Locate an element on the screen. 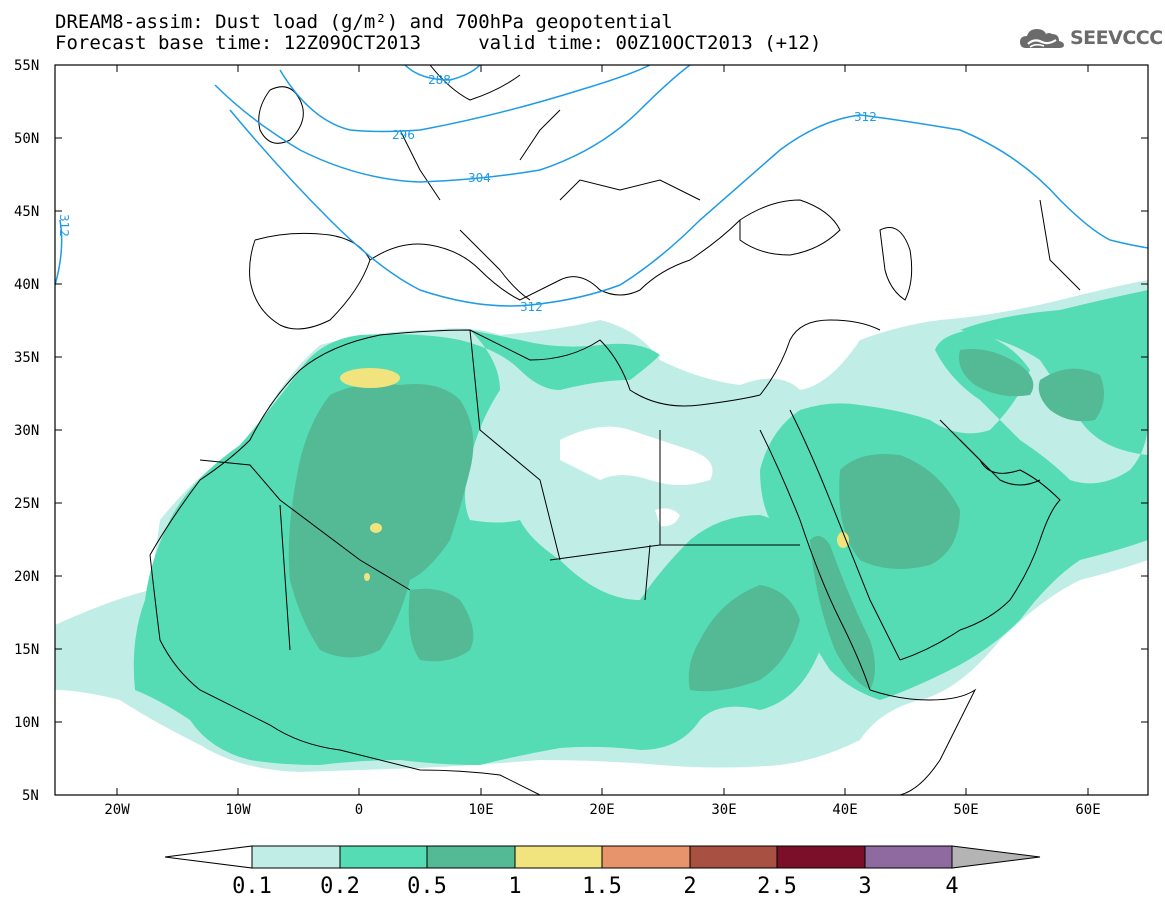 Image resolution: width=1165 pixels, height=907 pixels. coastline-europe is located at coordinates (555, 260).